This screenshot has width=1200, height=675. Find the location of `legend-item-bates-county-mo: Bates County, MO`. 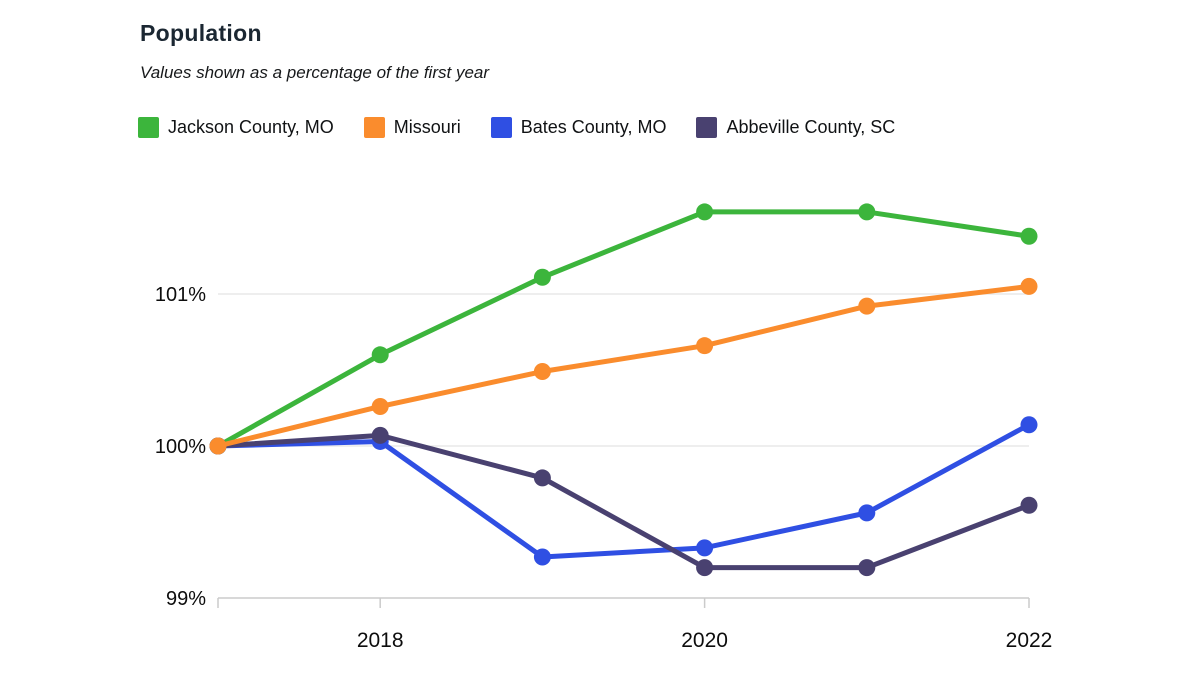

legend-item-bates-county-mo: Bates County, MO is located at coordinates (578, 127).